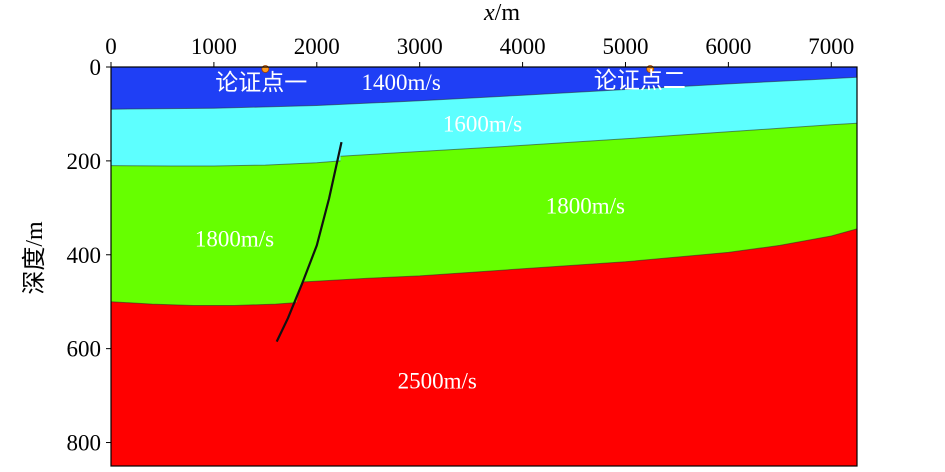 The image size is (945, 472). What do you see at coordinates (34, 258) in the screenshot?
I see `y-axis-label: 深度/m` at bounding box center [34, 258].